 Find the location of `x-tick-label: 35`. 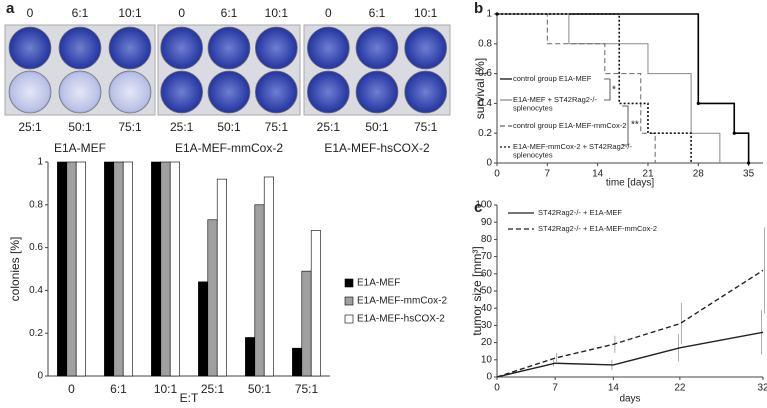

x-tick-label: 35 is located at coordinates (749, 174).